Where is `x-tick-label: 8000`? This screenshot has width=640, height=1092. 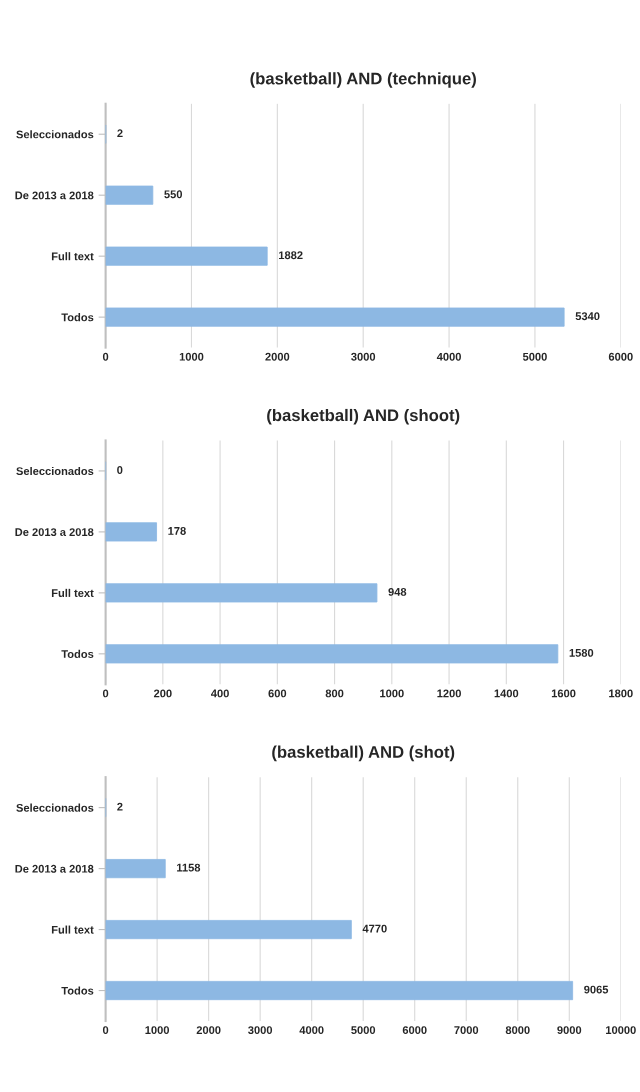 x-tick-label: 8000 is located at coordinates (517, 1030).